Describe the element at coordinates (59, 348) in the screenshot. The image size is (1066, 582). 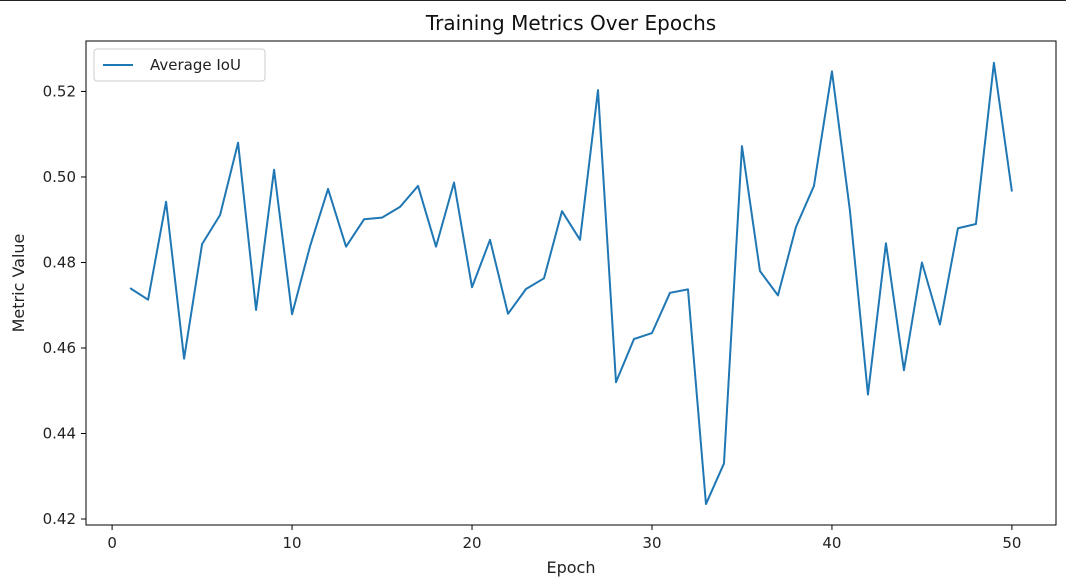
I see `y-tick-label: 0.46` at that location.